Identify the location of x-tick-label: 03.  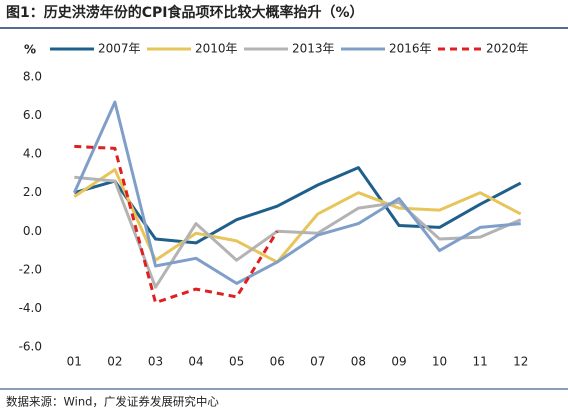
(155, 362).